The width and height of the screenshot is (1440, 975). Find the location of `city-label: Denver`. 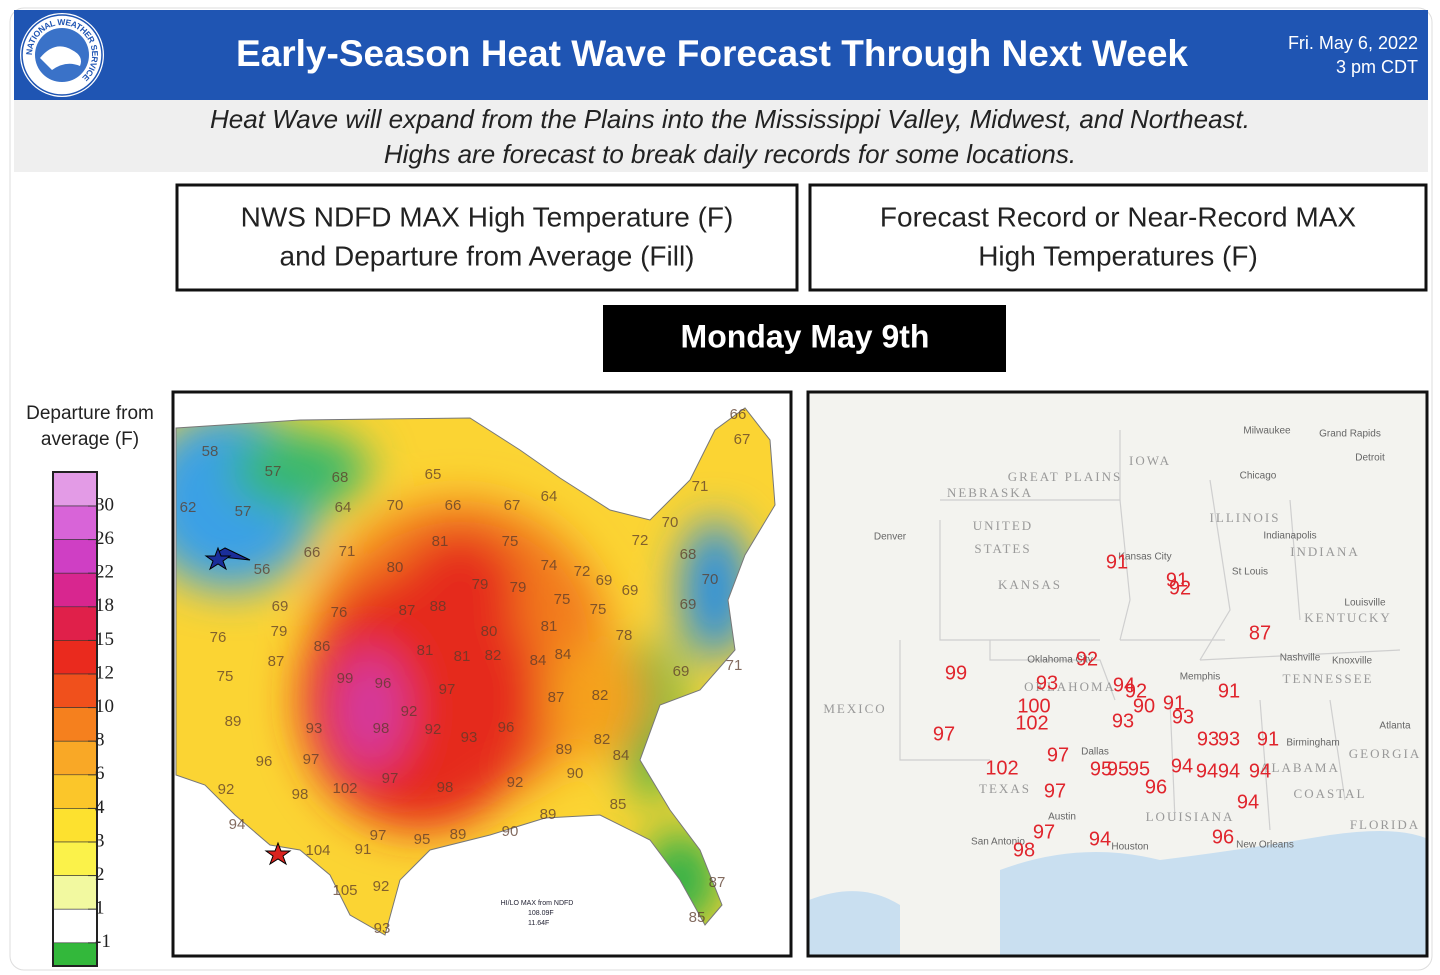

city-label: Denver is located at coordinates (890, 537).